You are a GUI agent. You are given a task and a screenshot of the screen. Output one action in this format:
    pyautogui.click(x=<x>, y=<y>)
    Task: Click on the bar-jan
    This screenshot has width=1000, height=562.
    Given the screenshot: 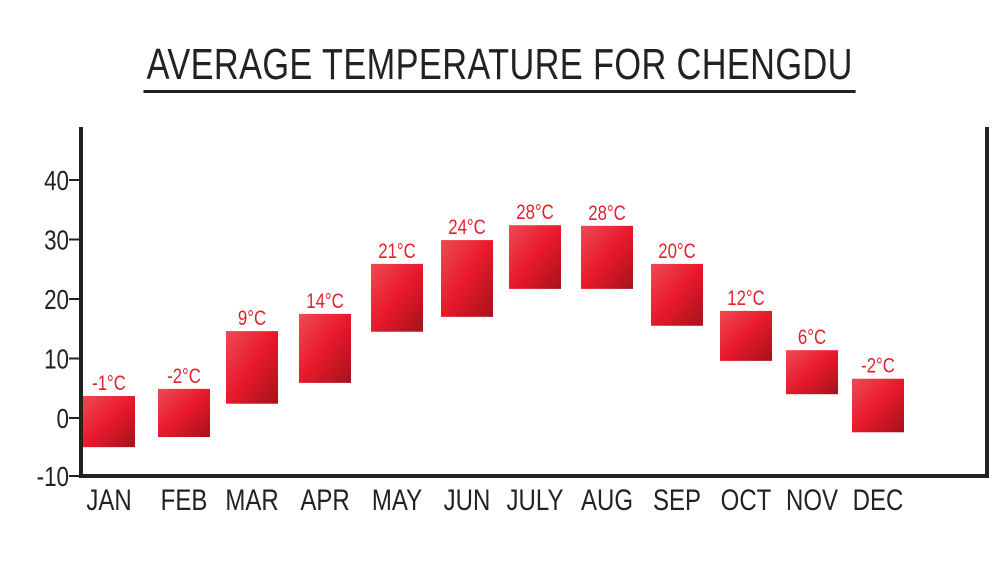 What is the action you would take?
    pyautogui.click(x=109, y=421)
    